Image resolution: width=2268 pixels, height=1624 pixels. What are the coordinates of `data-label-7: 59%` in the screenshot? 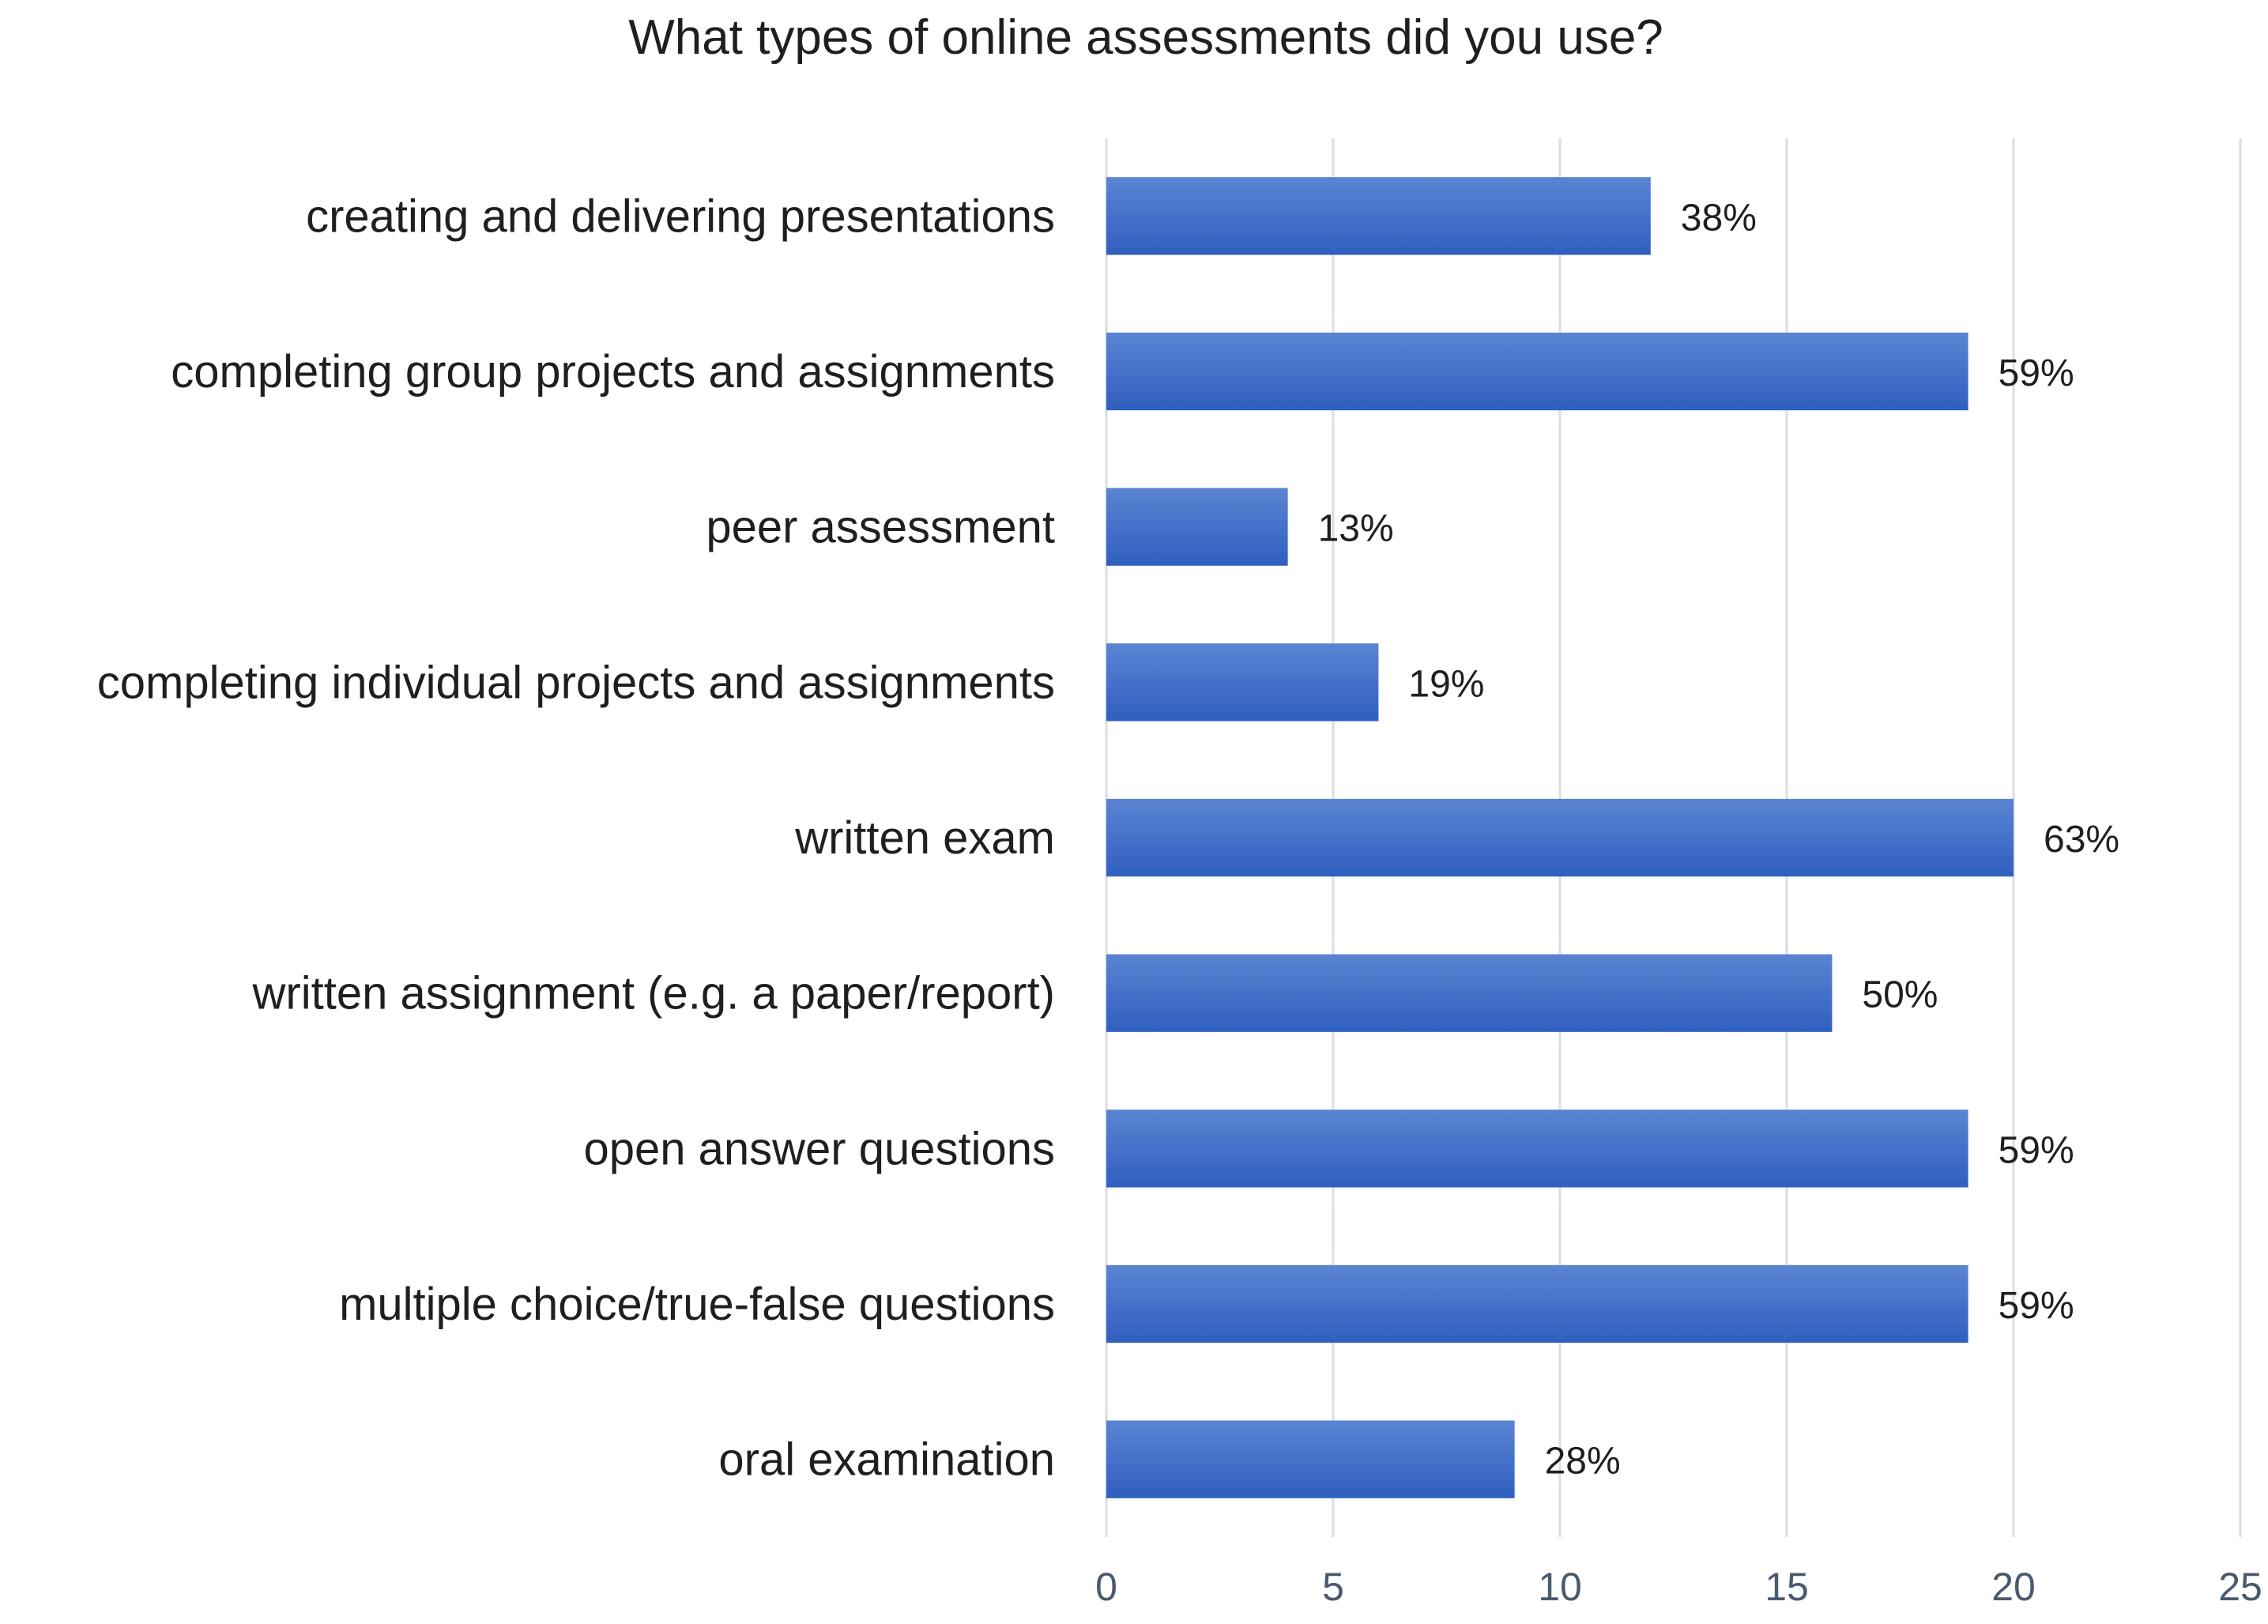 It's located at (2037, 1306).